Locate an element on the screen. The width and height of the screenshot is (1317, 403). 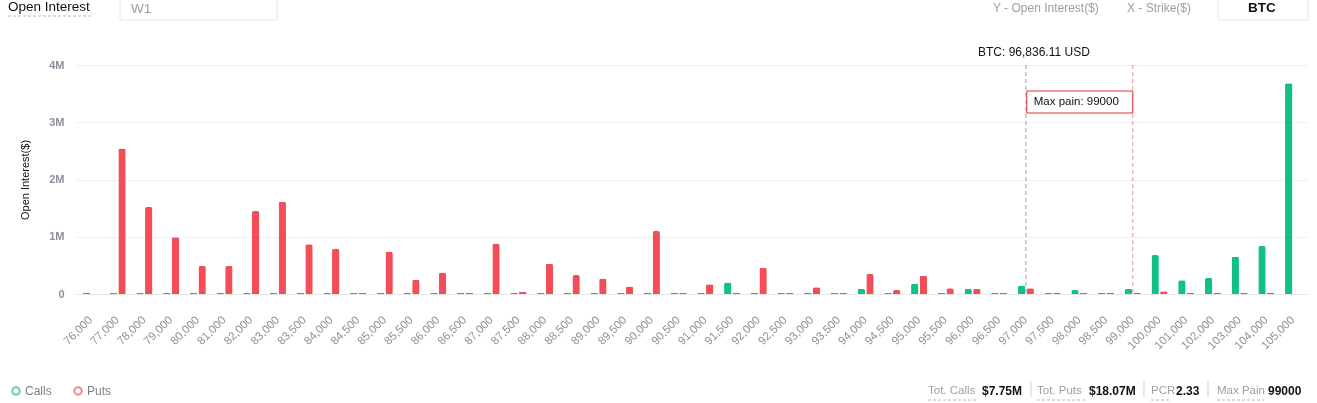
ref-line-label: Max pain: 99000 is located at coordinates (1076, 101).